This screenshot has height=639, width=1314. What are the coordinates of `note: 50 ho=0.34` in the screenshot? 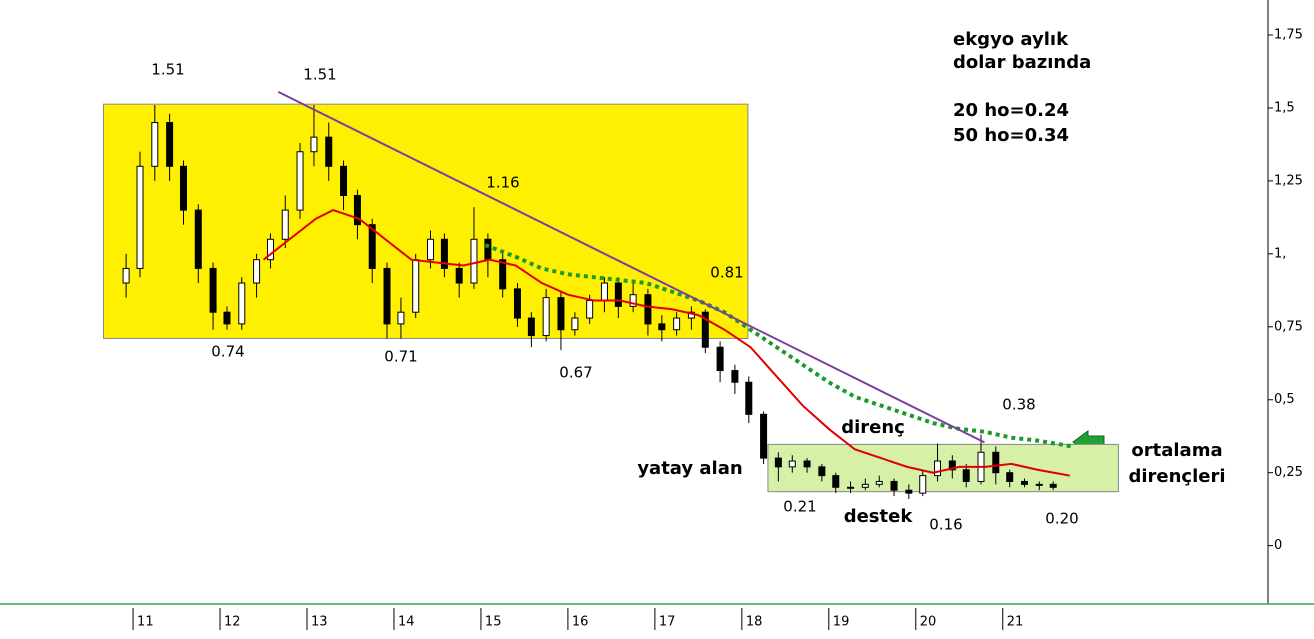 It's located at (1011, 135).